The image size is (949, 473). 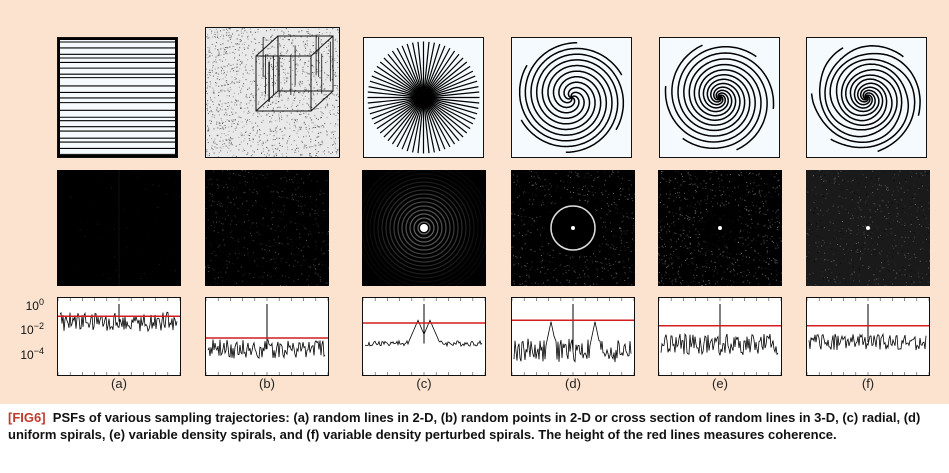 I want to click on variable-density-spiral-drawing, so click(x=719, y=97).